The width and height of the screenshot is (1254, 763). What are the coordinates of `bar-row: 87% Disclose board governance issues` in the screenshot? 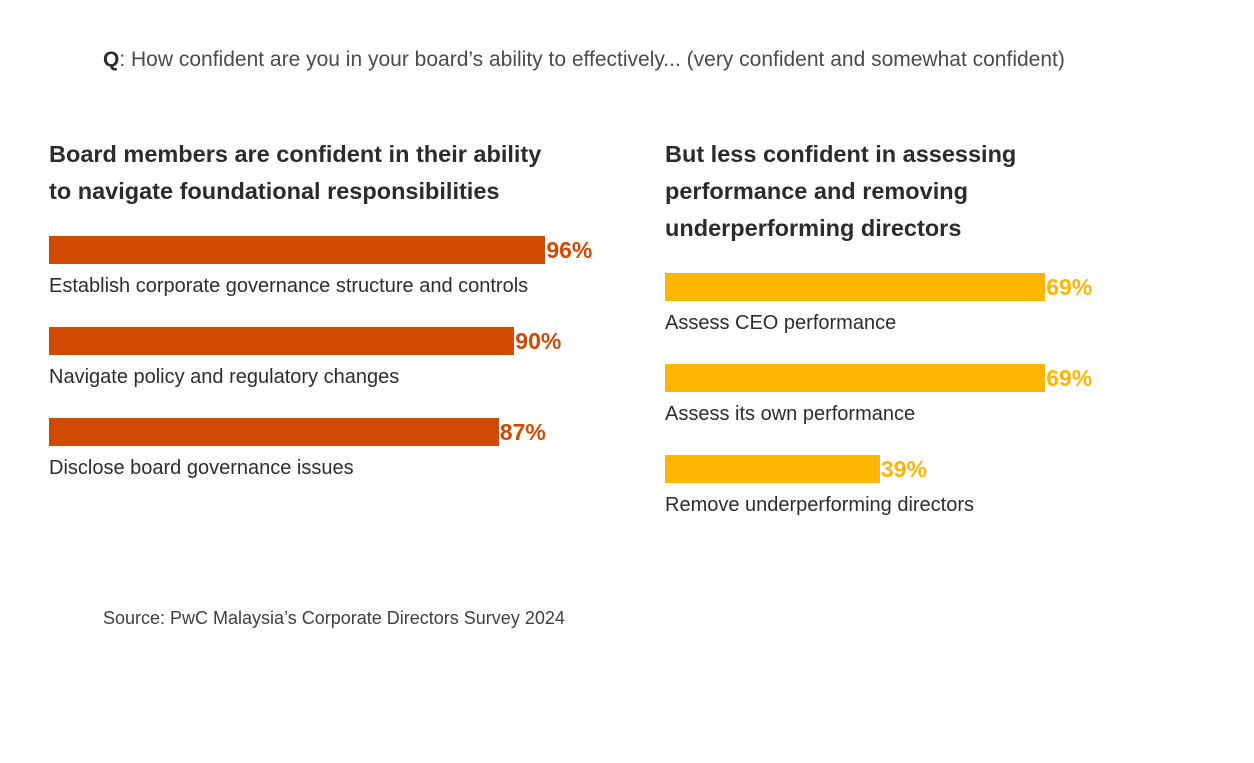 It's located at (307, 449).